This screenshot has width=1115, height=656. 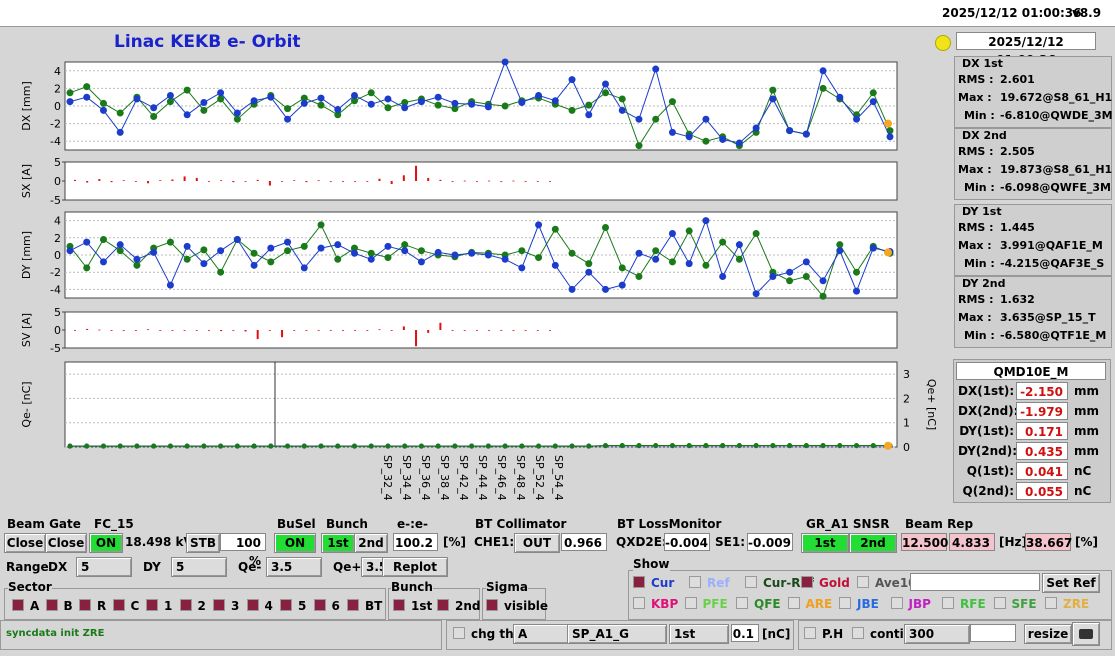 I want to click on label: DX, so click(x=58, y=567).